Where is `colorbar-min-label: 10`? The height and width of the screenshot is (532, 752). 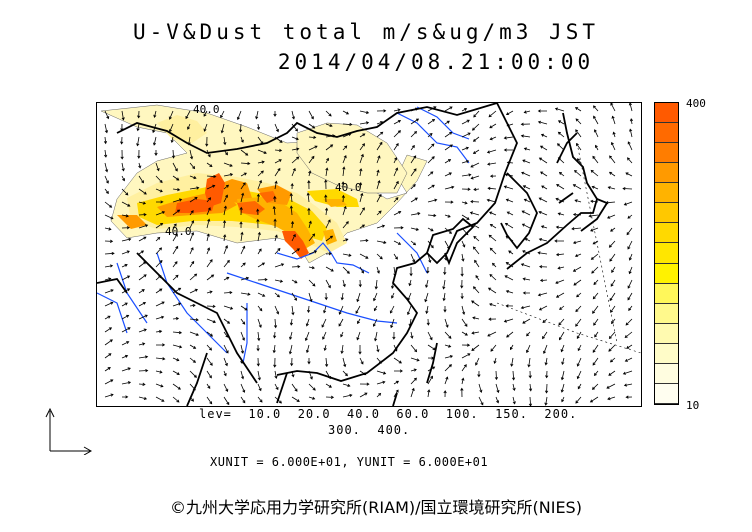
colorbar-min-label: 10 is located at coordinates (693, 405).